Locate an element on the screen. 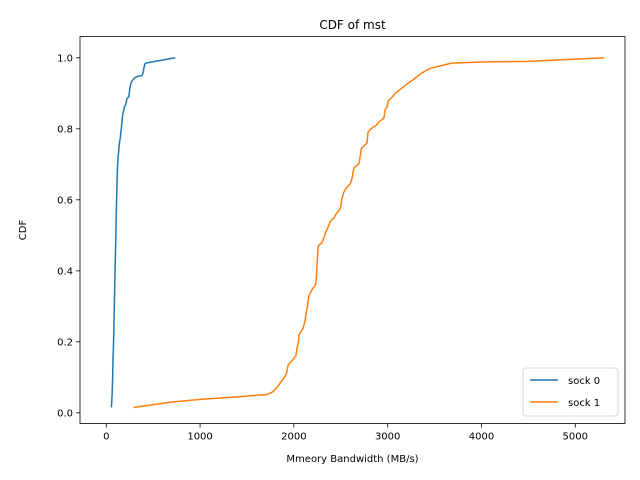 The width and height of the screenshot is (640, 480). x-tick-label: 3000 is located at coordinates (387, 437).